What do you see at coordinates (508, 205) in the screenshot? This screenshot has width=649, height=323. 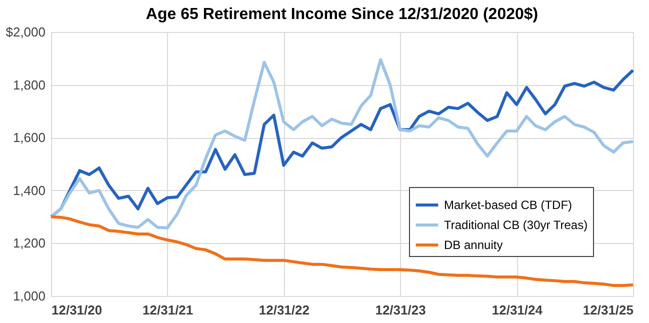 I see `legend-label: Market-based CB (TDF)` at bounding box center [508, 205].